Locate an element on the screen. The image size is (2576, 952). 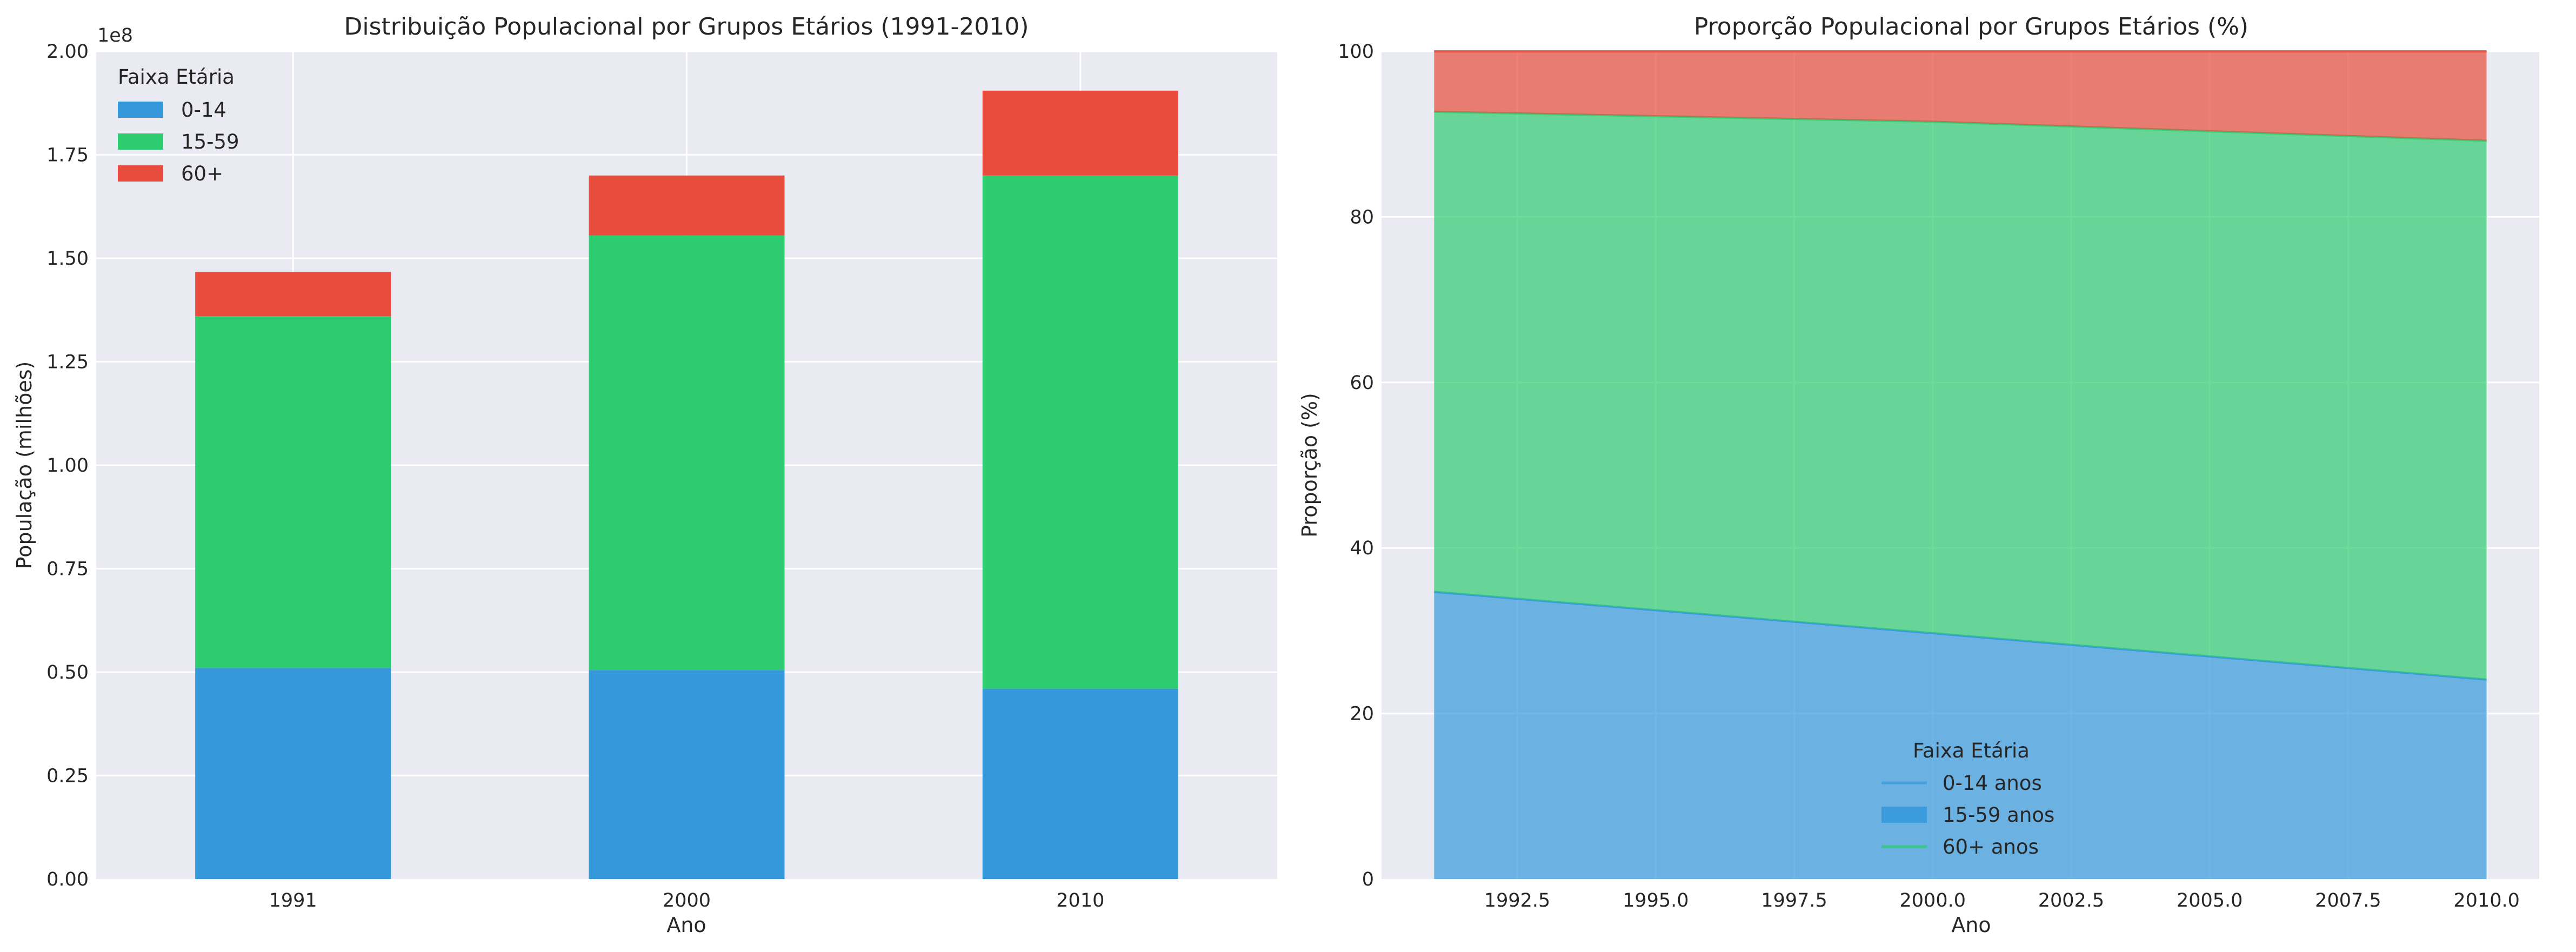
bar-y-tick-label: 0.75 is located at coordinates (68, 569).